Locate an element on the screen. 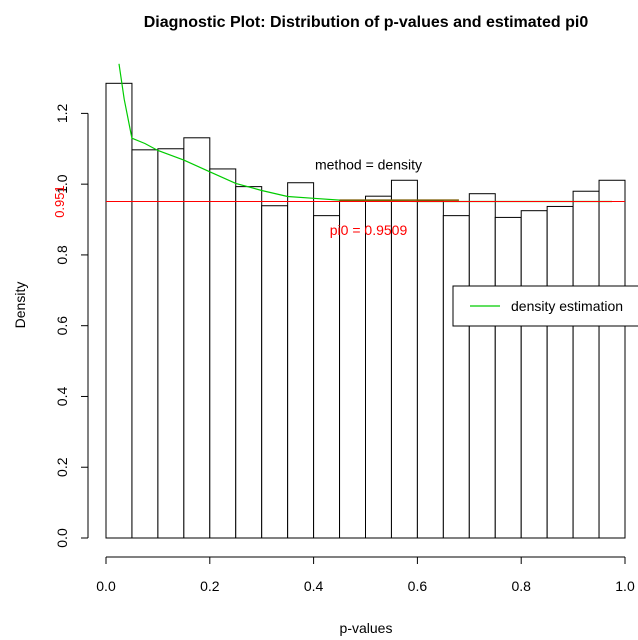 Image resolution: width=638 pixels, height=640 pixels. legend: density estimation is located at coordinates (545, 306).